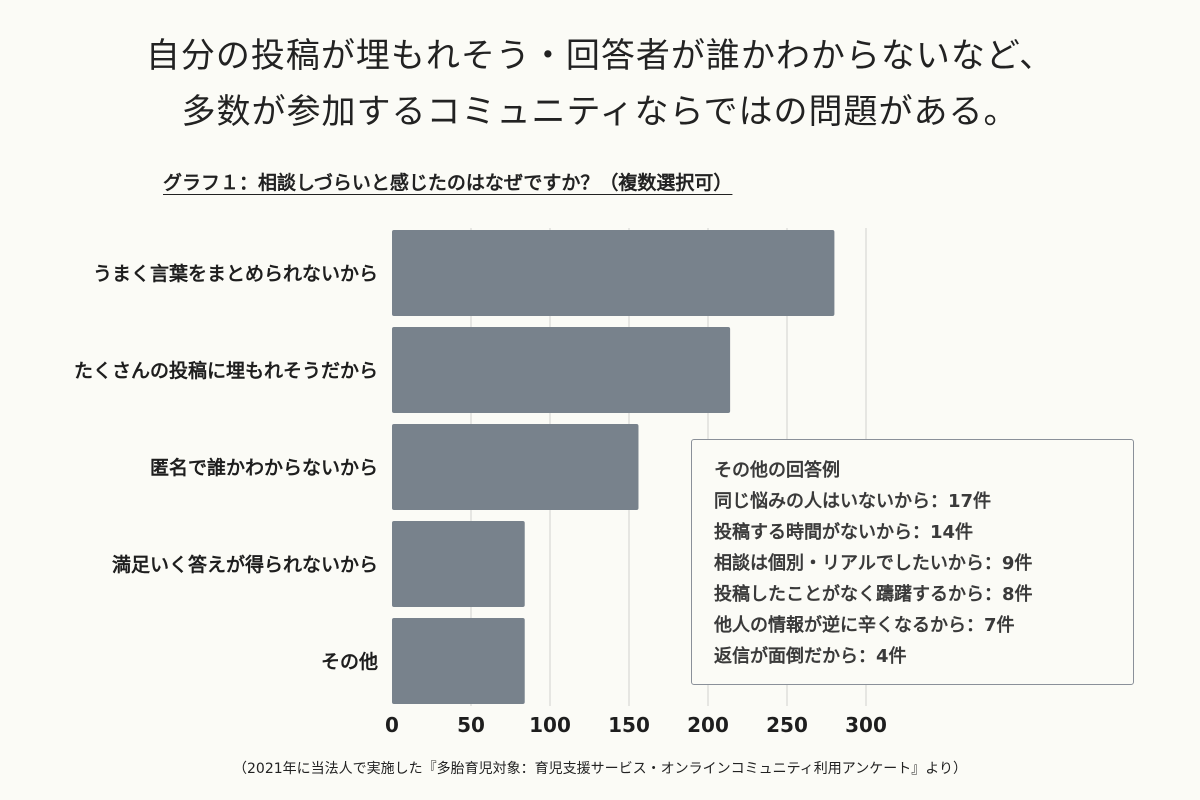 The image size is (1200, 800). What do you see at coordinates (810, 656) in the screenshot?
I see `other-answer-item: 返信が面倒だから：4件` at bounding box center [810, 656].